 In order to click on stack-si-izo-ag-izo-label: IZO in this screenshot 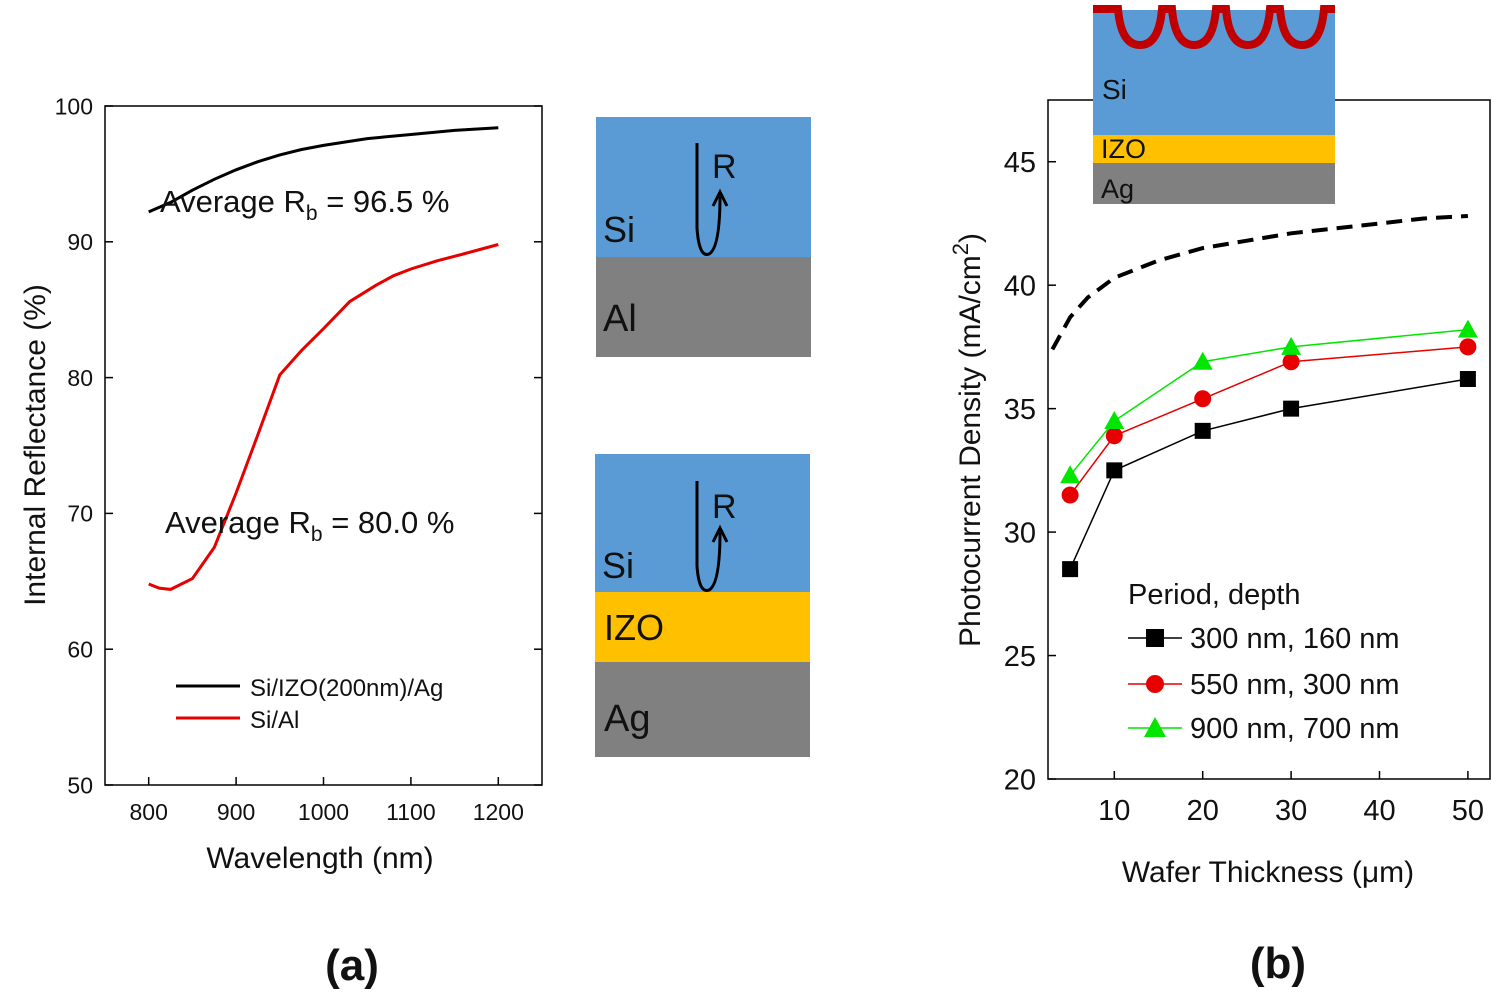, I will do `click(634, 627)`.